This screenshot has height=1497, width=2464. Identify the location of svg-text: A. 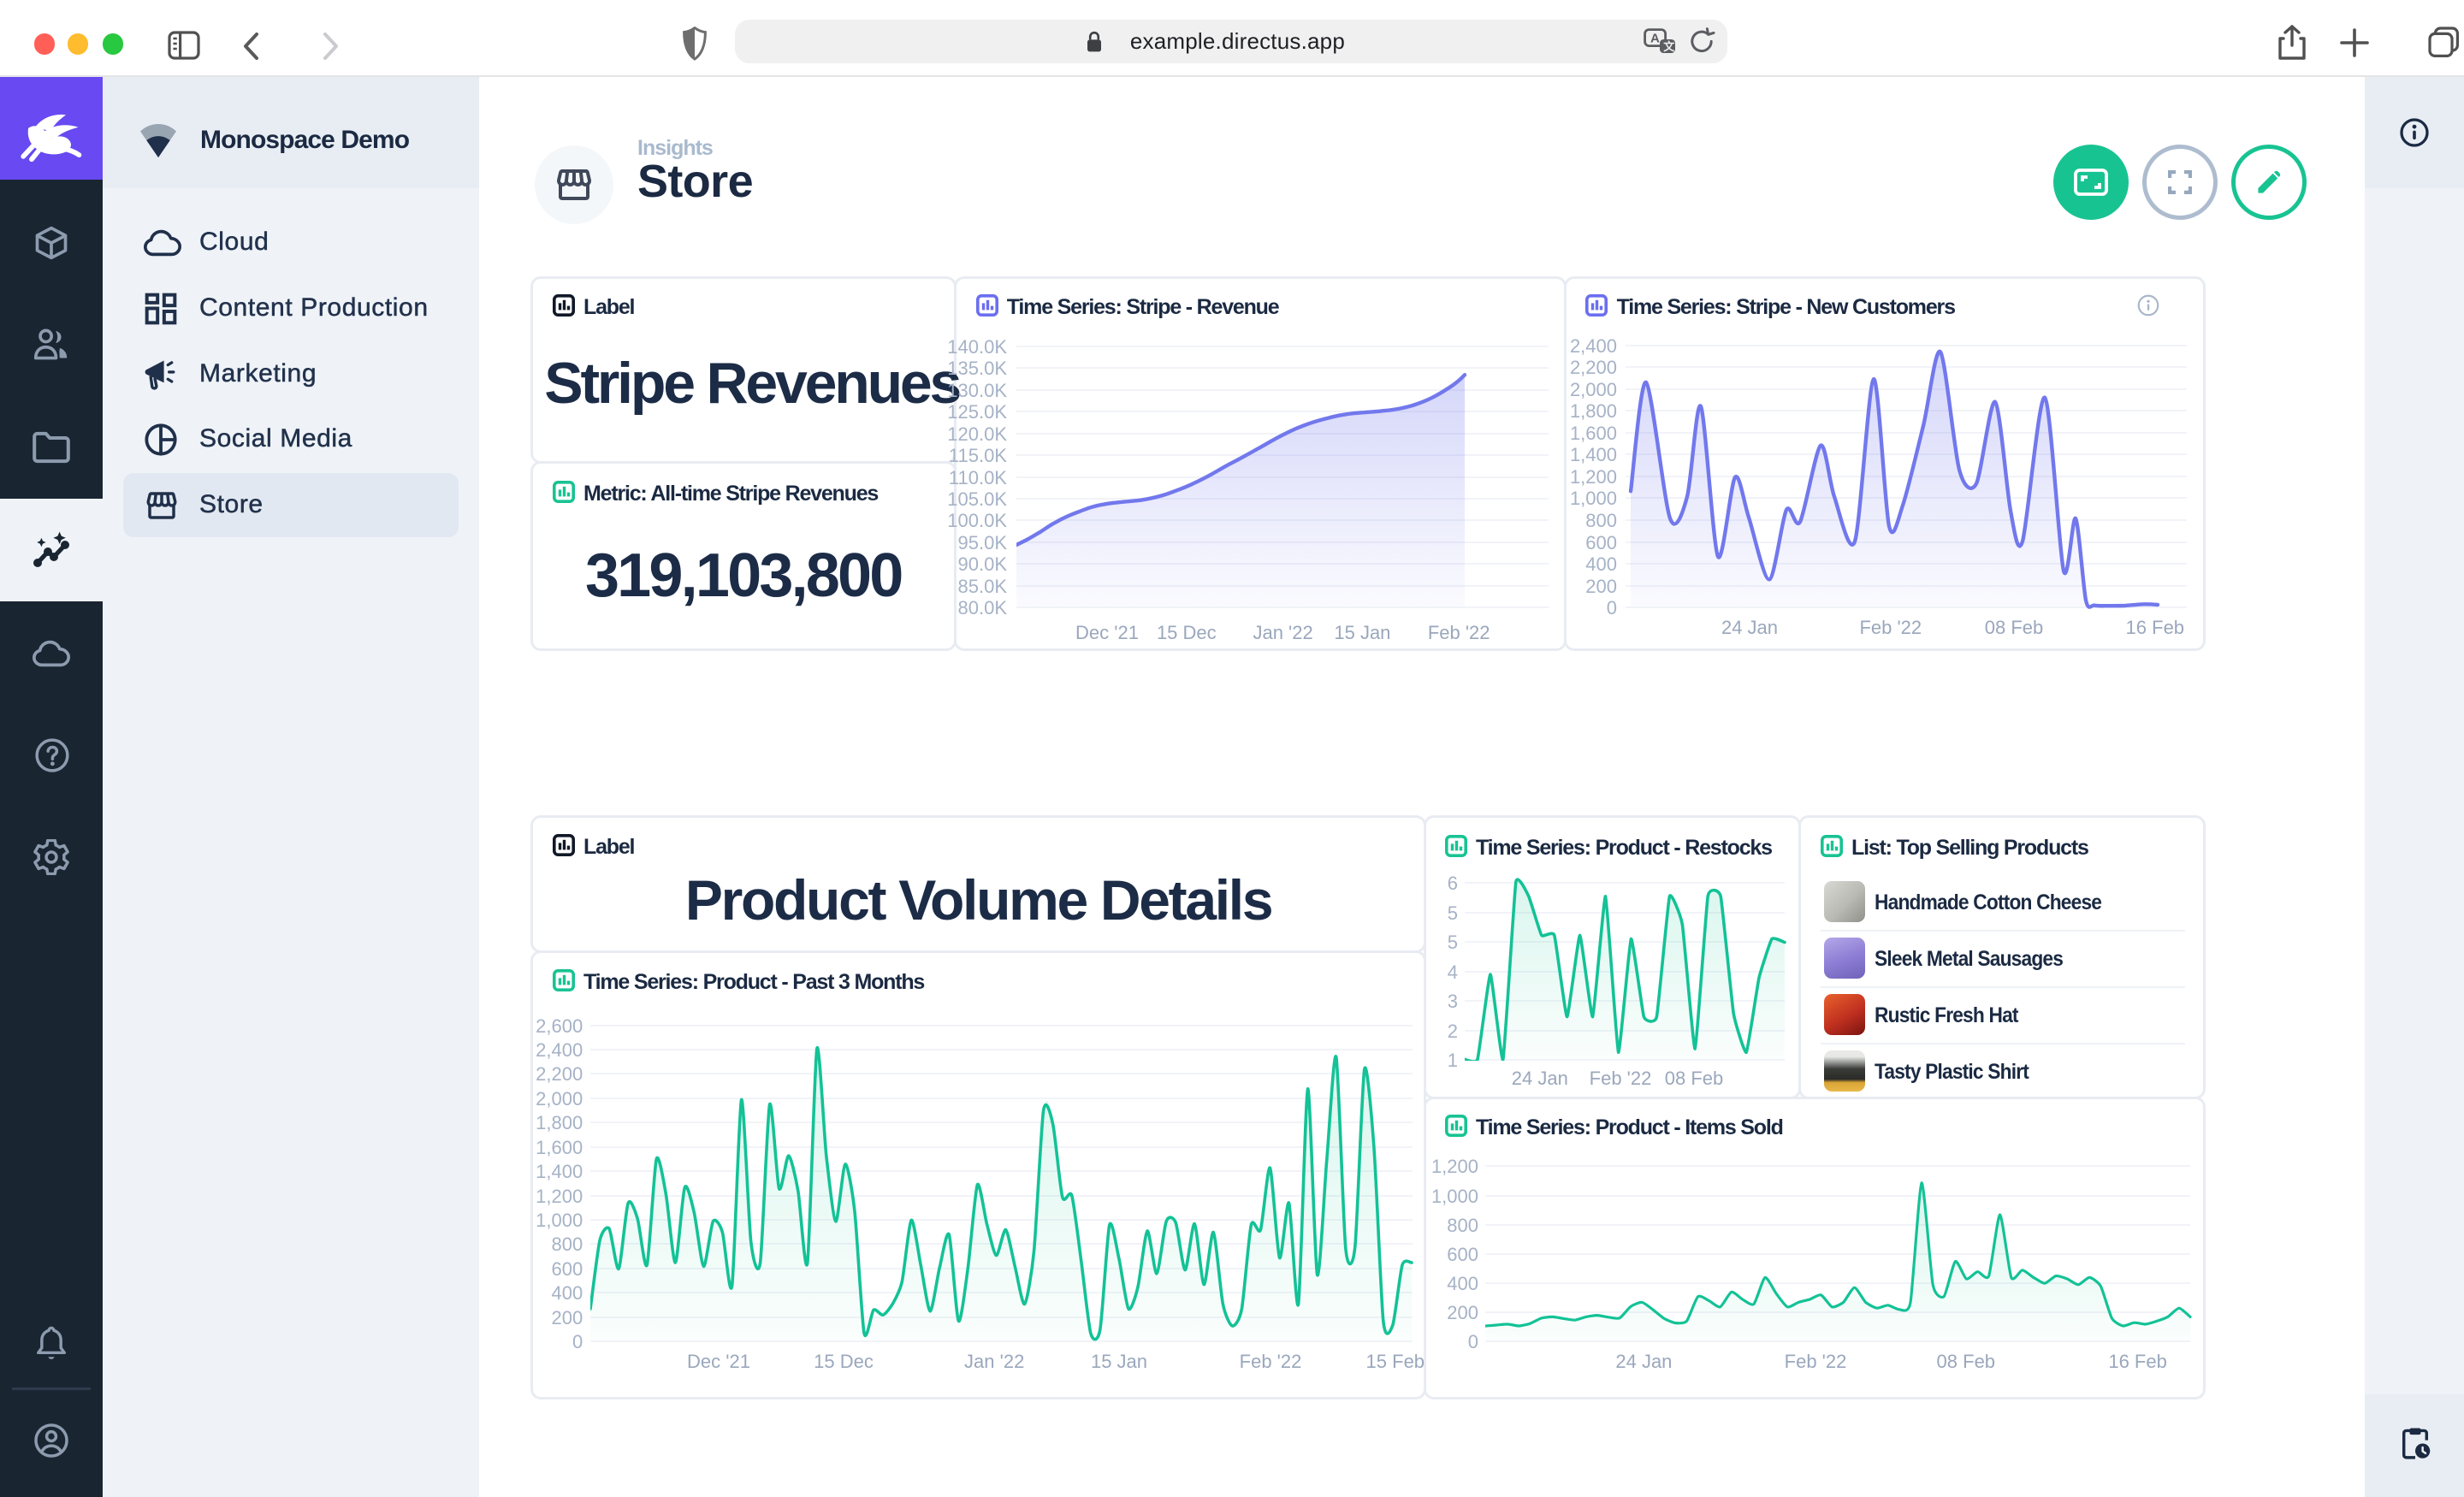
(1655, 39).